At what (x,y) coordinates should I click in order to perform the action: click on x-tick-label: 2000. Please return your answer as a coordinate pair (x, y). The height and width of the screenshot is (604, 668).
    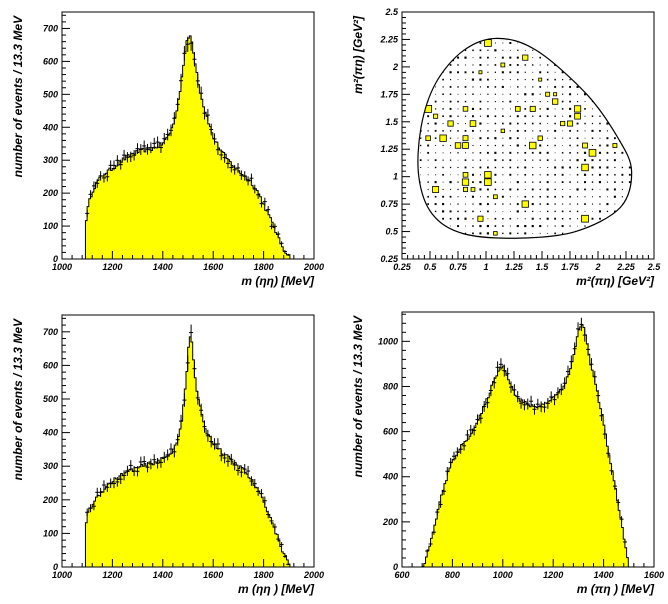
    Looking at the image, I should click on (313, 267).